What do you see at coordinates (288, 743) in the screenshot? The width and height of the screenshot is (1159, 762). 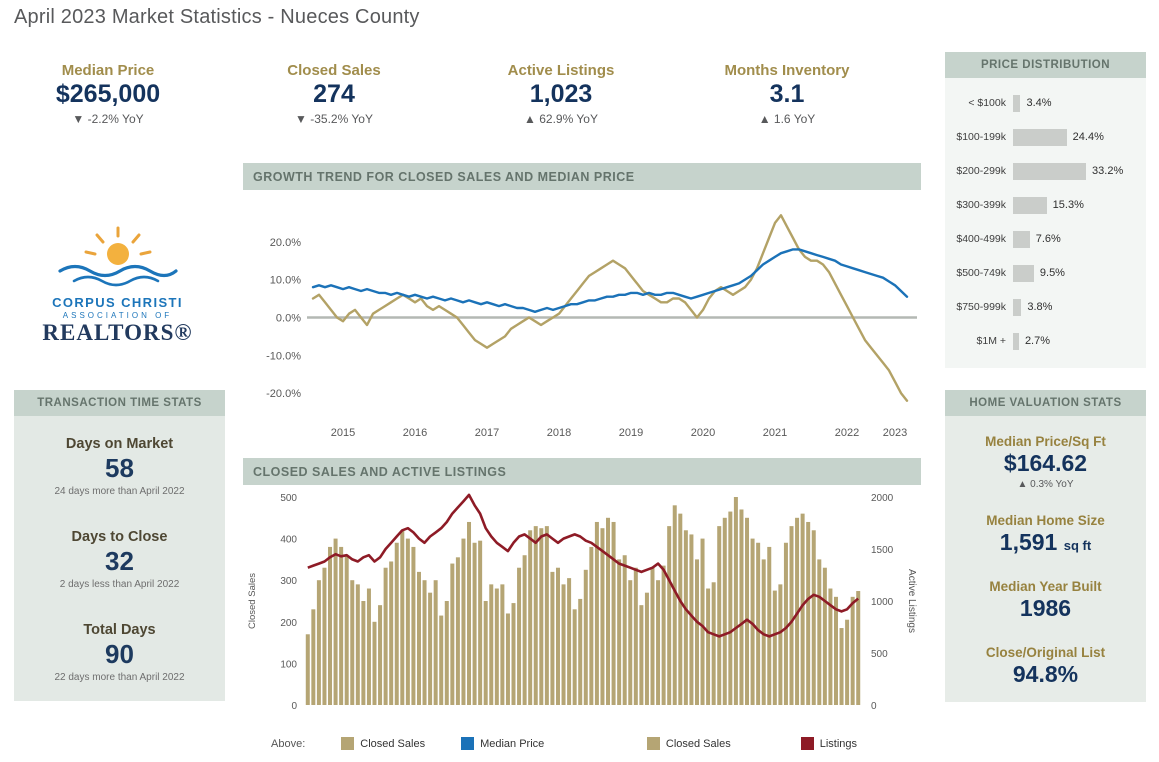 I see `legend-above-label: Above:` at bounding box center [288, 743].